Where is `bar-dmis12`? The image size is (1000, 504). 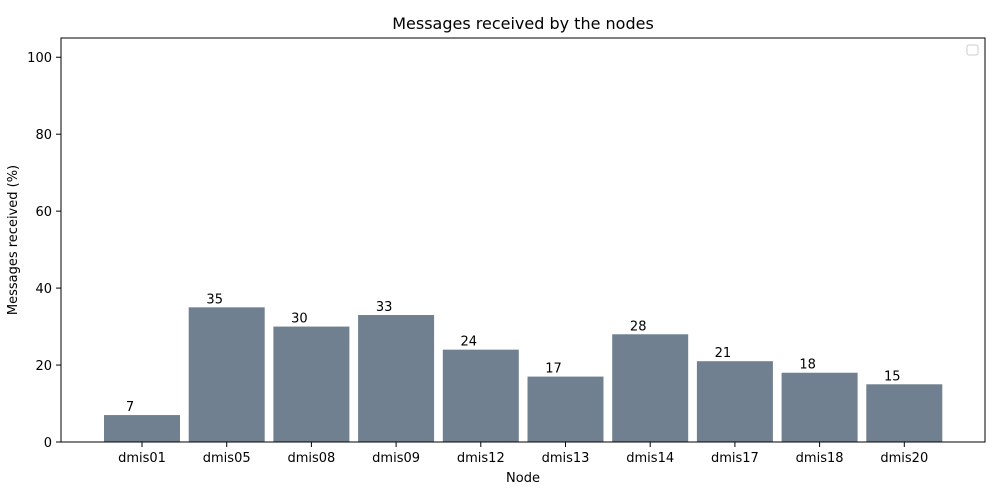
bar-dmis12 is located at coordinates (480, 395).